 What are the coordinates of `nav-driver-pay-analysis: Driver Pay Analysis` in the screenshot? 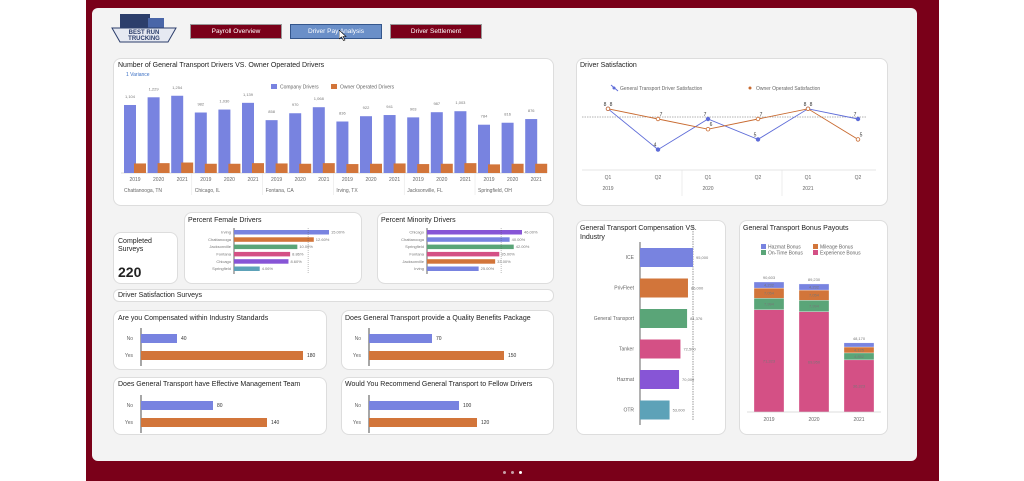 It's located at (336, 31).